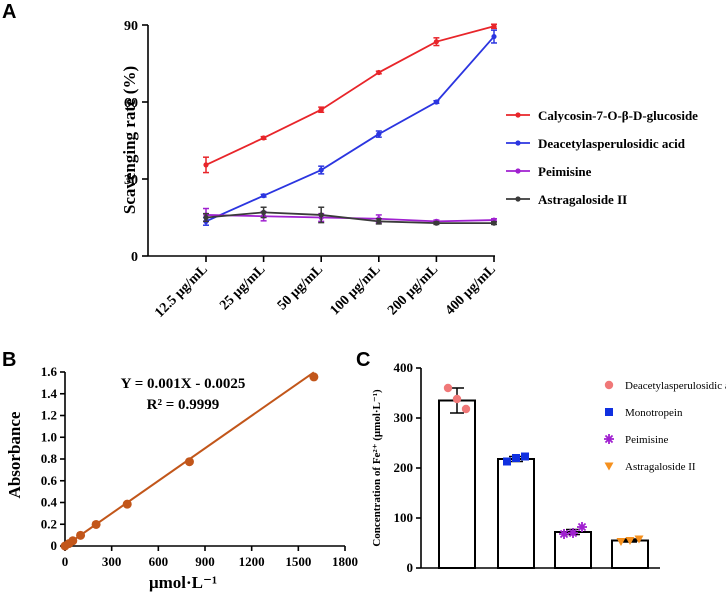 This screenshot has height=595, width=726. I want to click on chart-a-x-tick-label: 50 μg/mL, so click(300, 287).